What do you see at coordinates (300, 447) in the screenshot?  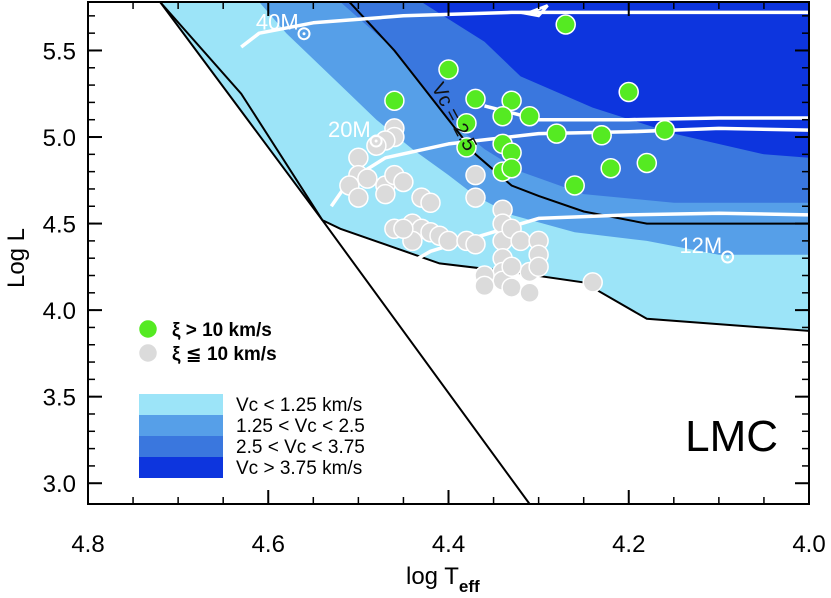 I see `legend-label: 2.5 < Vc < 3.75` at bounding box center [300, 447].